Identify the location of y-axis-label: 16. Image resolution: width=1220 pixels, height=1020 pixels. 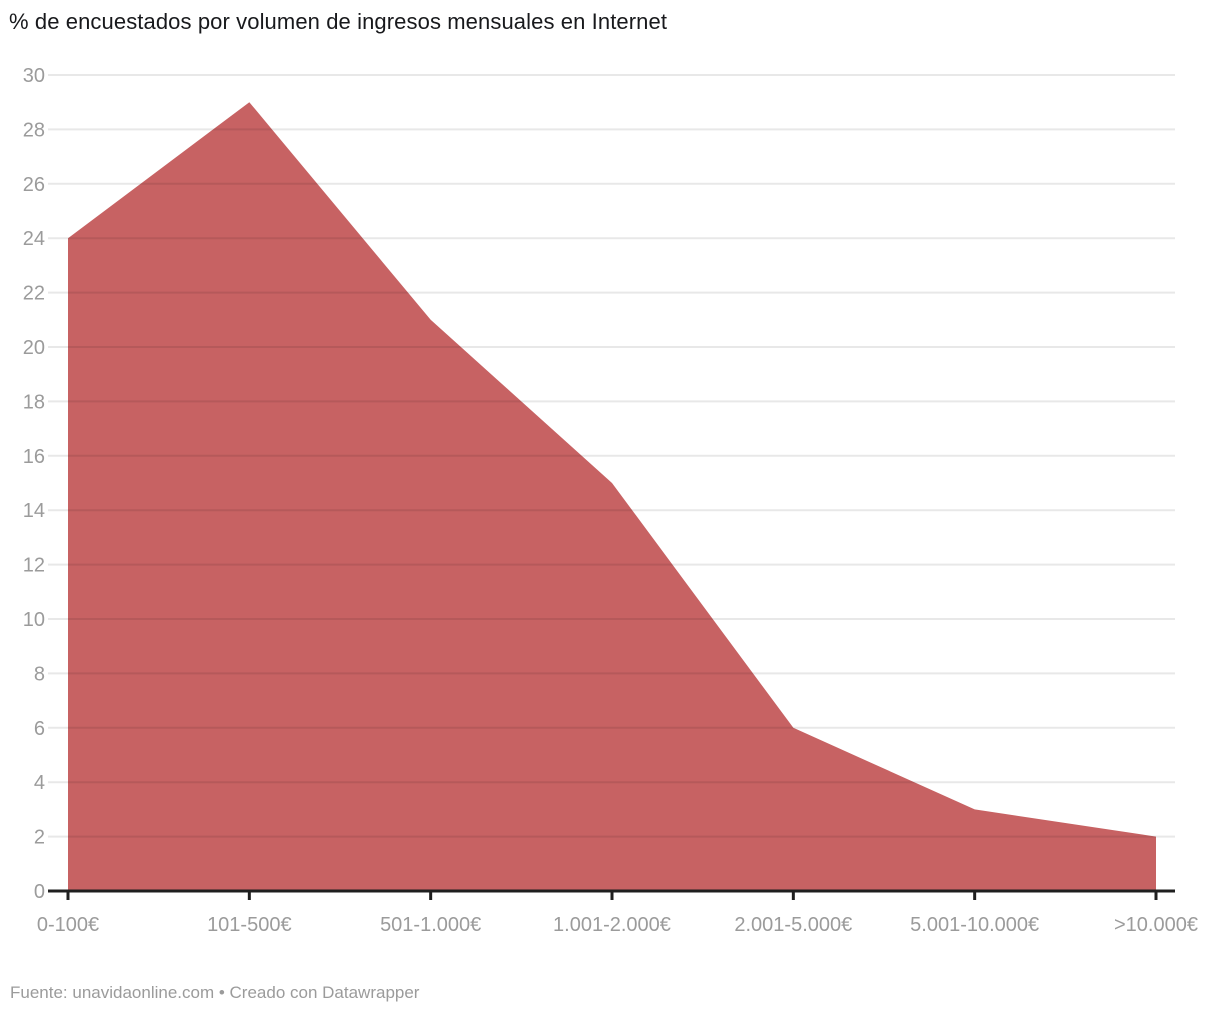
(34, 457).